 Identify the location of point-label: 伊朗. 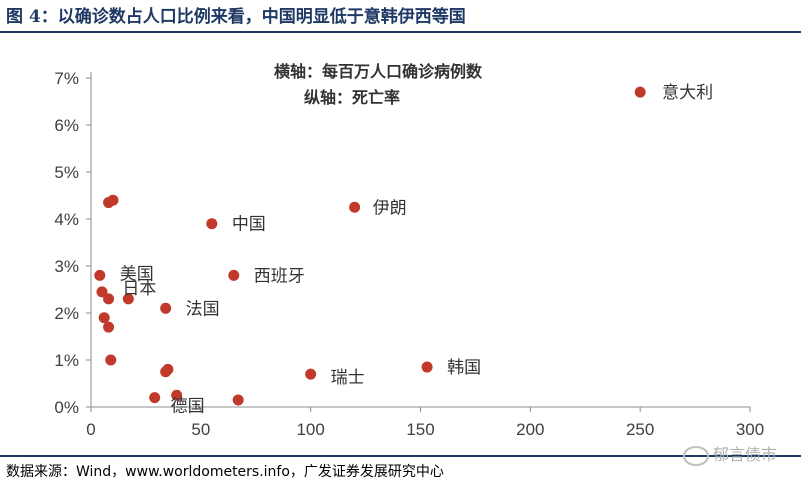
(390, 208).